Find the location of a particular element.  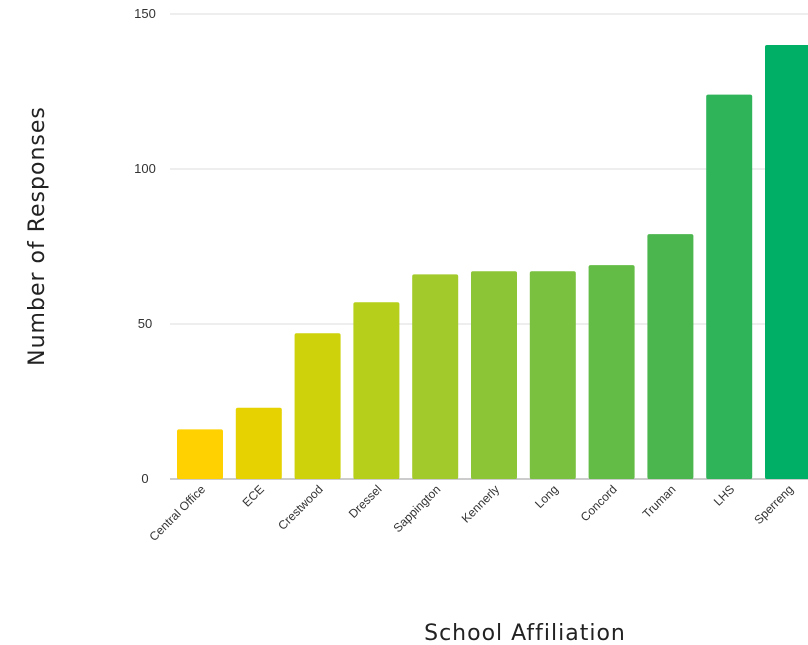

x-axis-title: School Affiliation is located at coordinates (525, 633).